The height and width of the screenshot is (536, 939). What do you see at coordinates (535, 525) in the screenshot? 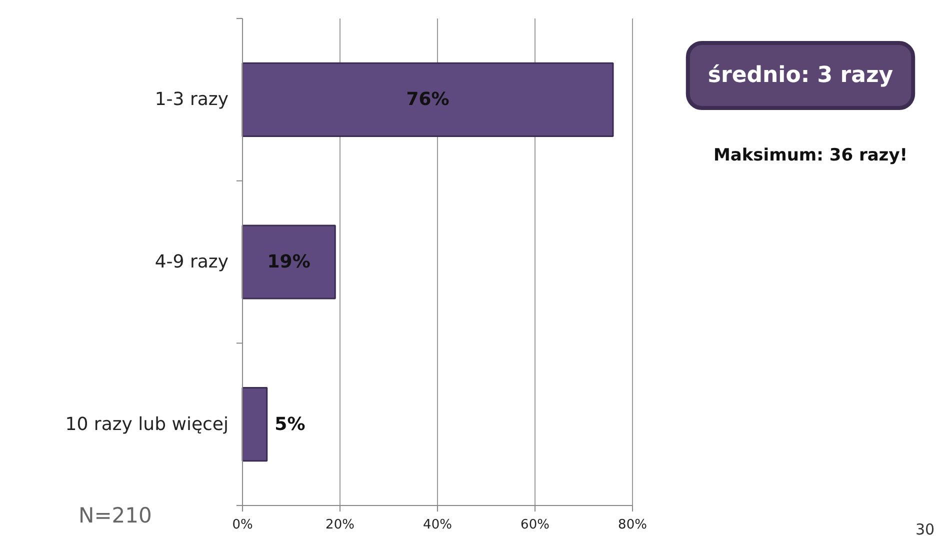
I see `x-tick-label: 60%` at bounding box center [535, 525].